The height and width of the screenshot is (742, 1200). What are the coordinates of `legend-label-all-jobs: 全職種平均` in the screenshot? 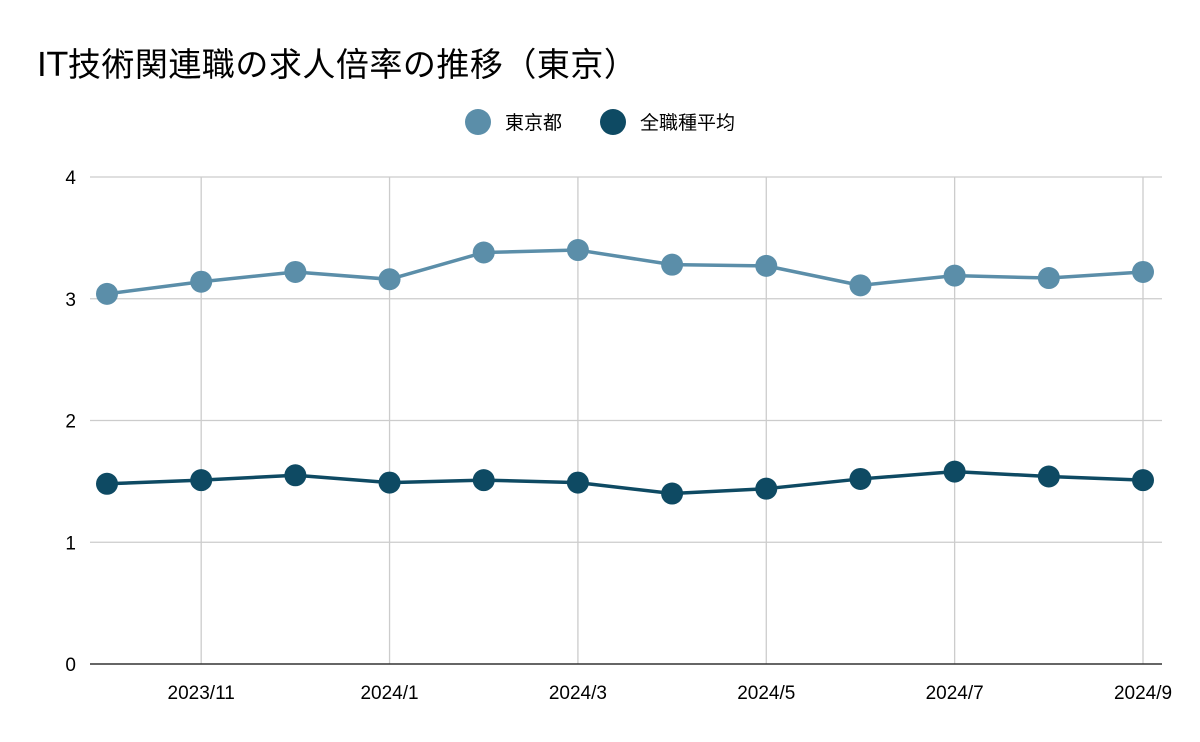 It's located at (688, 123).